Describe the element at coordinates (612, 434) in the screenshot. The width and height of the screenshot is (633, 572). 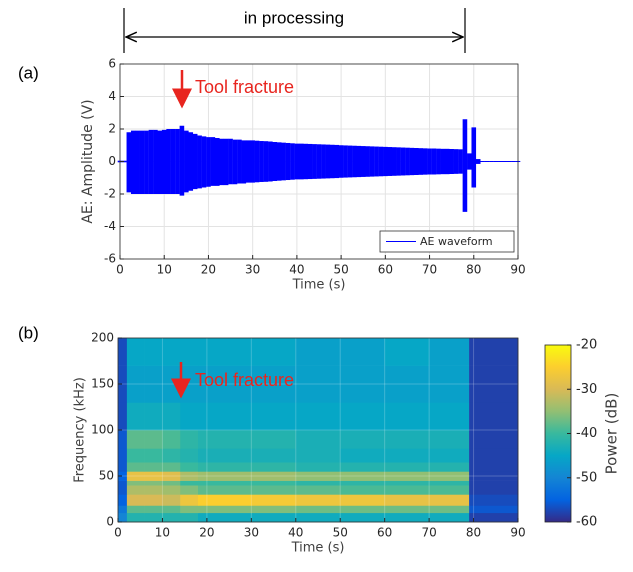
I see `colorbar-label: Power (dB)` at that location.